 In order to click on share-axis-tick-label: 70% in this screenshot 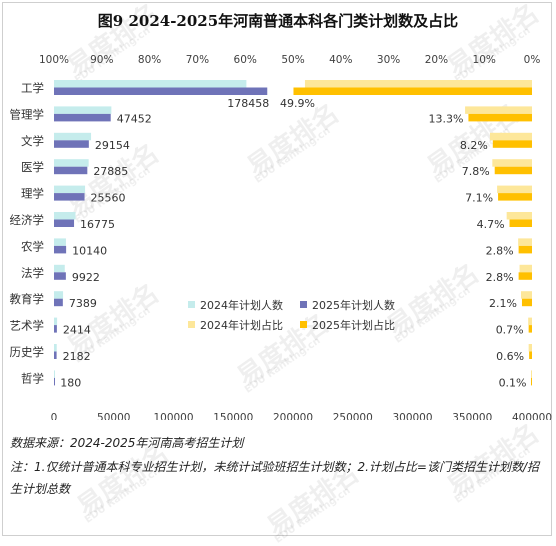, I will do `click(197, 60)`.